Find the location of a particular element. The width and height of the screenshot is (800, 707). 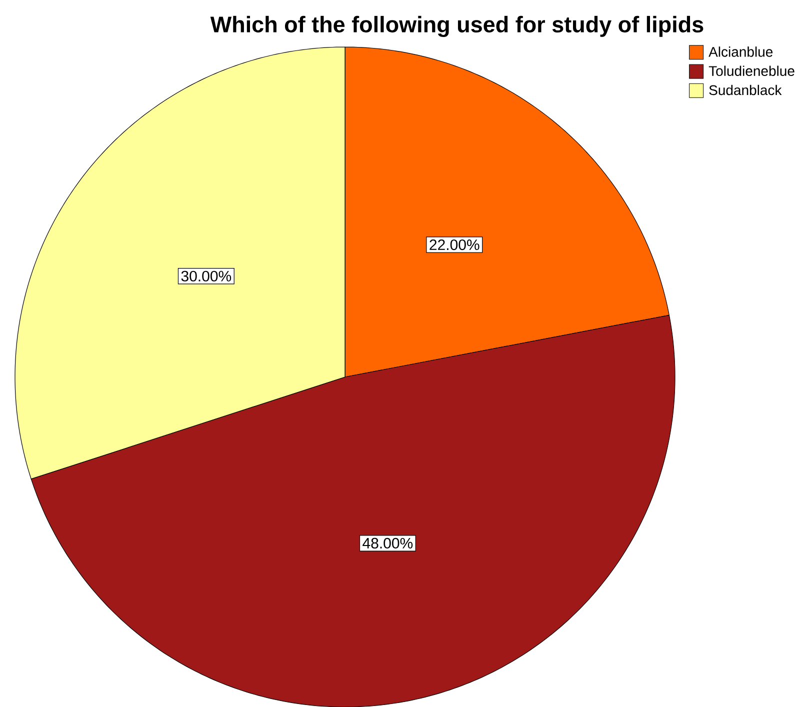

data-label: 30.00% is located at coordinates (206, 276).